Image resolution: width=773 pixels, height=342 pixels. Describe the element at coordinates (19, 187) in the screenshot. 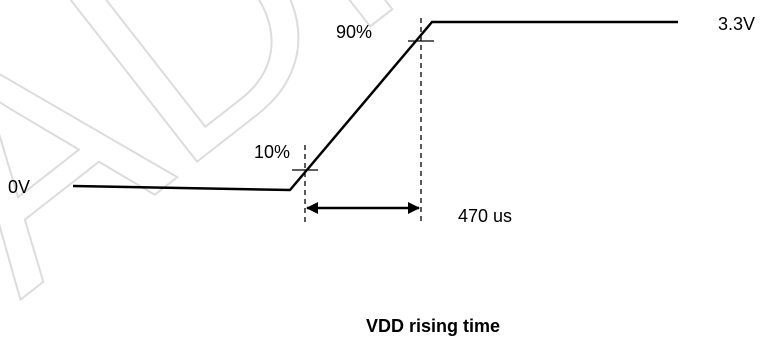

I see `low-level-label: 0V` at that location.